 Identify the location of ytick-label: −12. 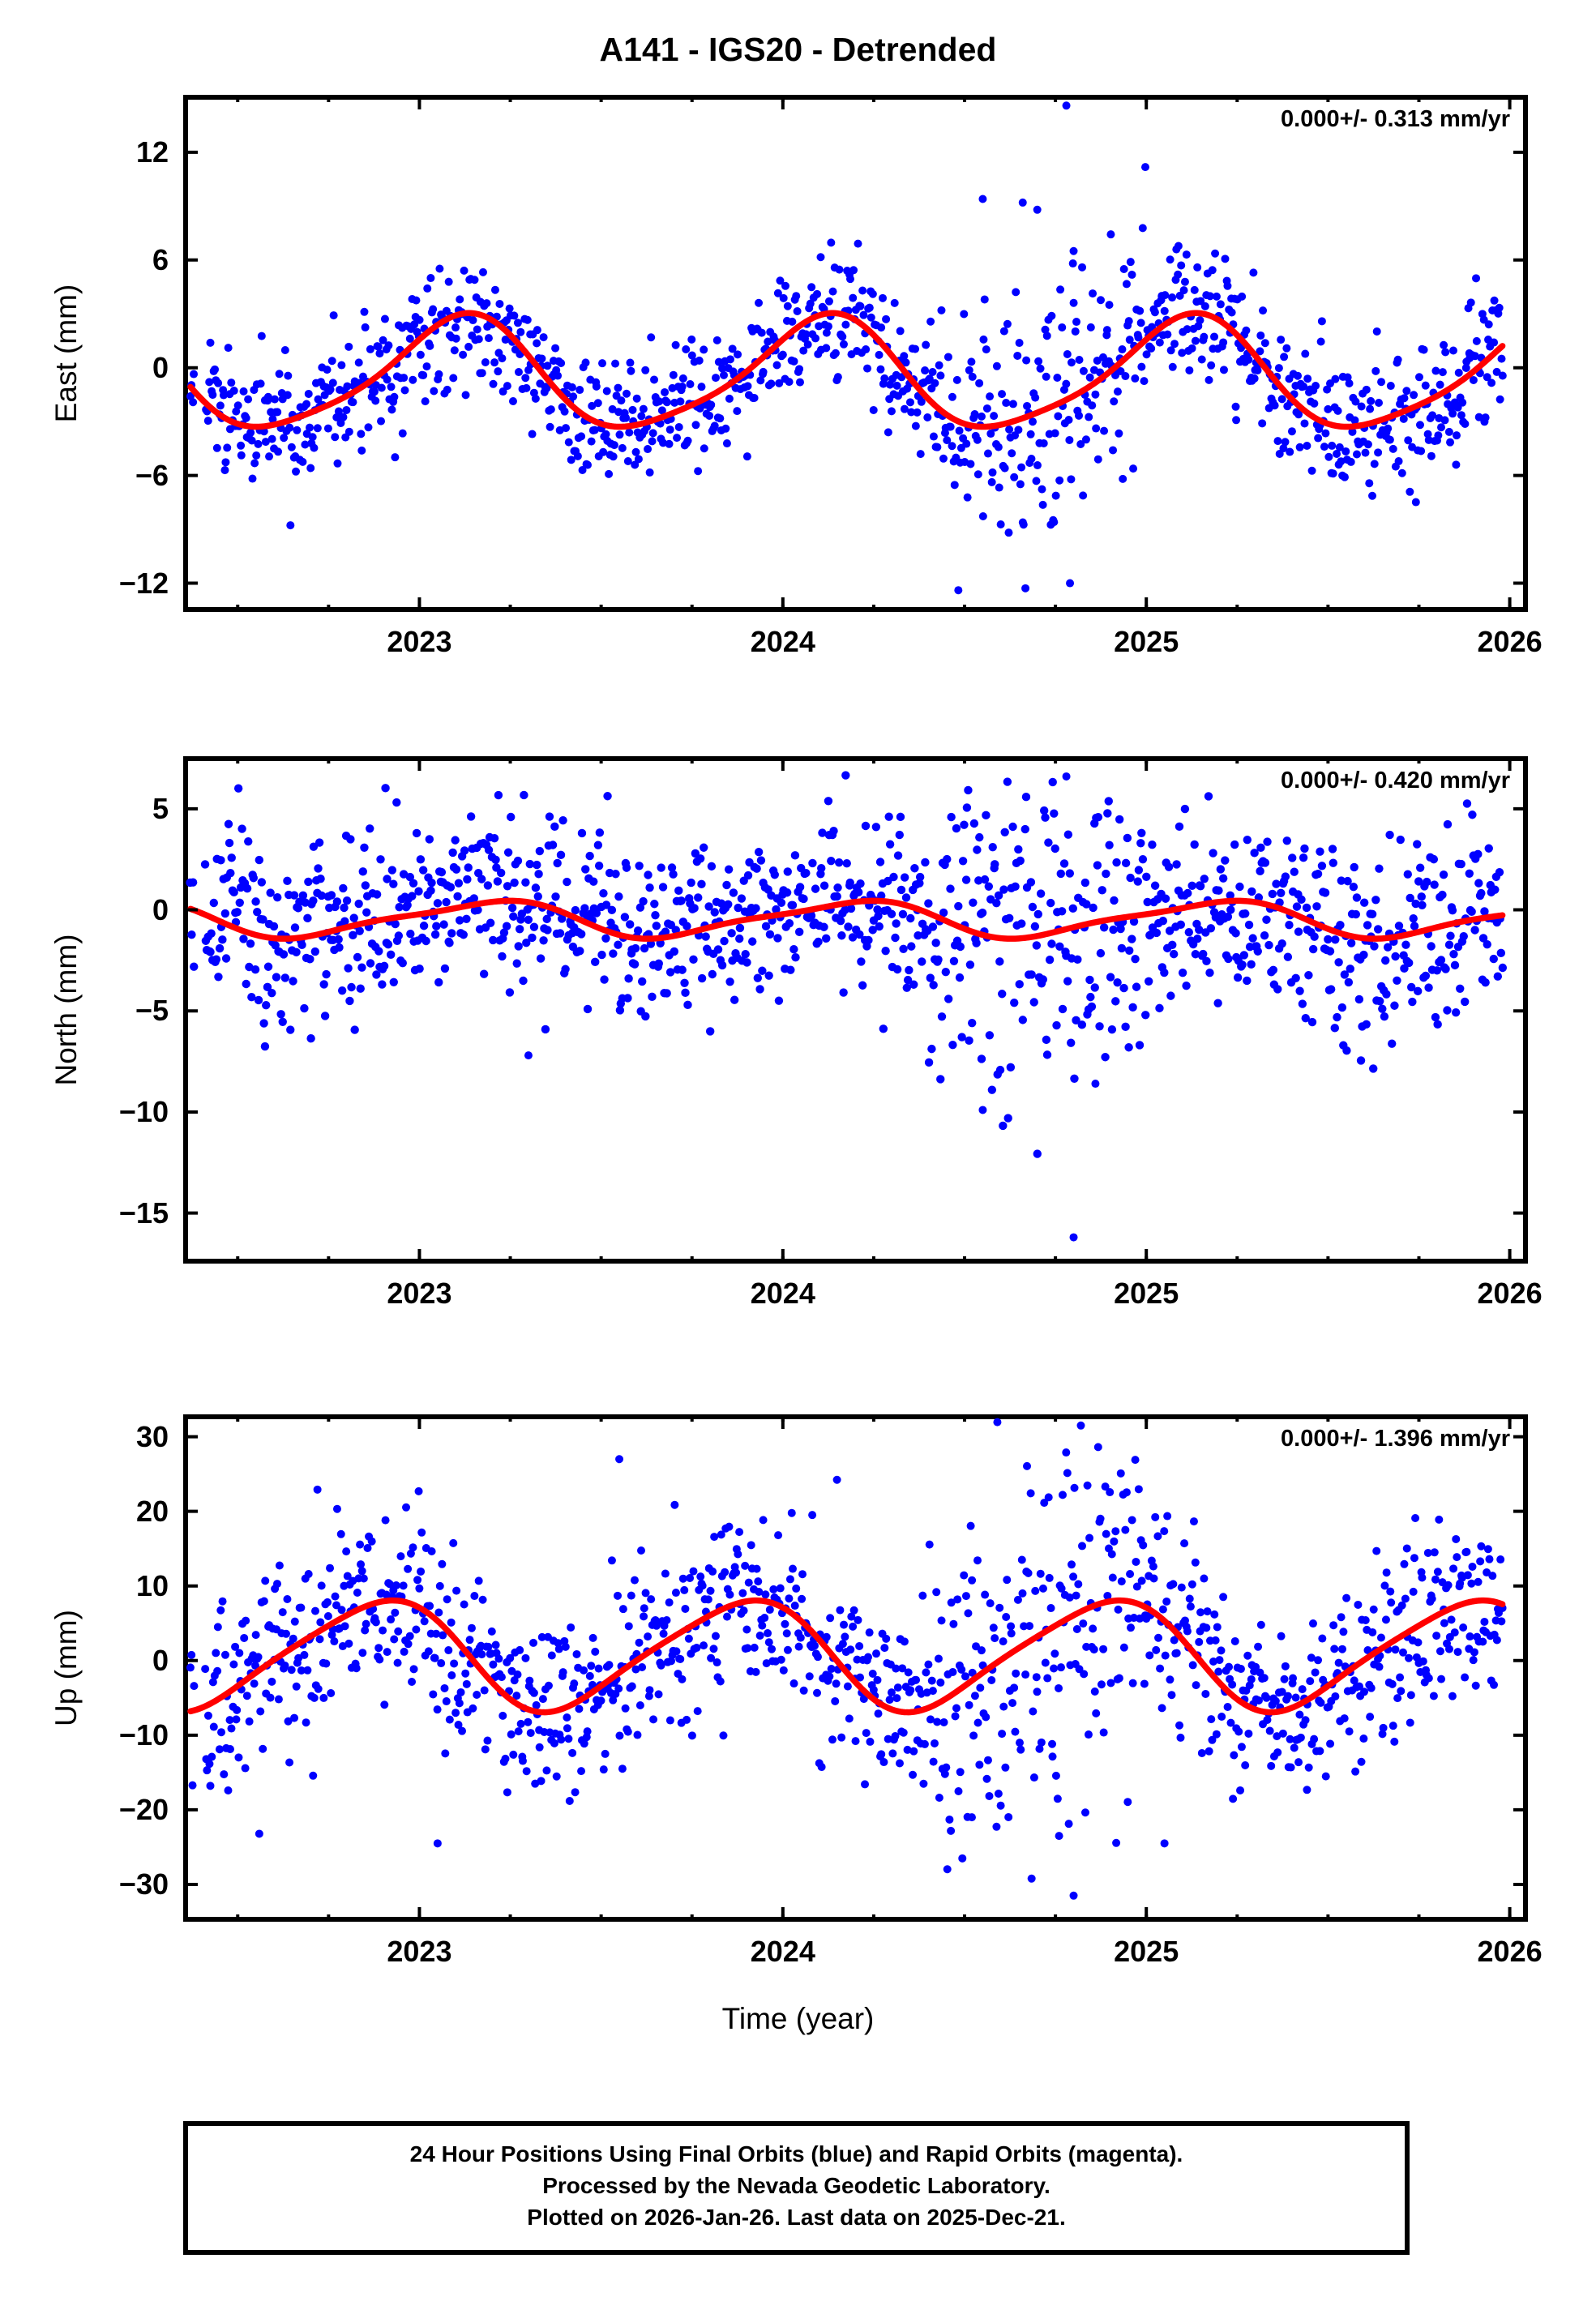
(143, 583).